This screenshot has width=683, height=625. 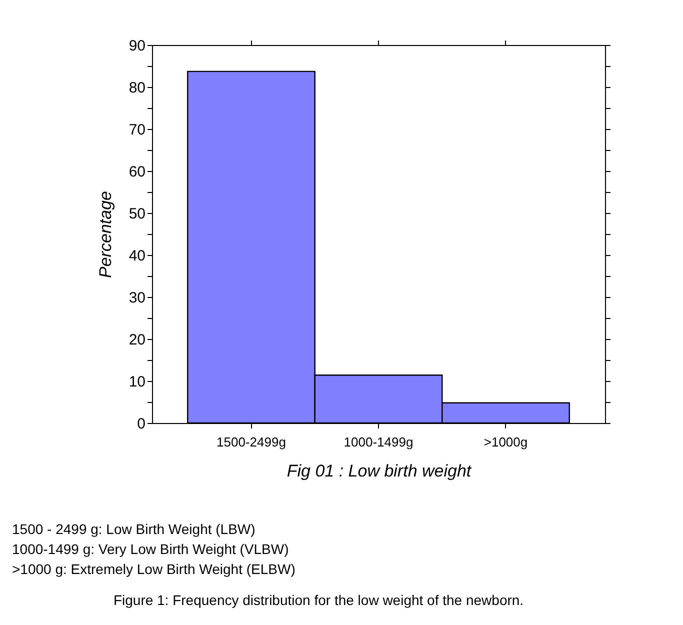 What do you see at coordinates (137, 172) in the screenshot?
I see `y-tick-label: 60` at bounding box center [137, 172].